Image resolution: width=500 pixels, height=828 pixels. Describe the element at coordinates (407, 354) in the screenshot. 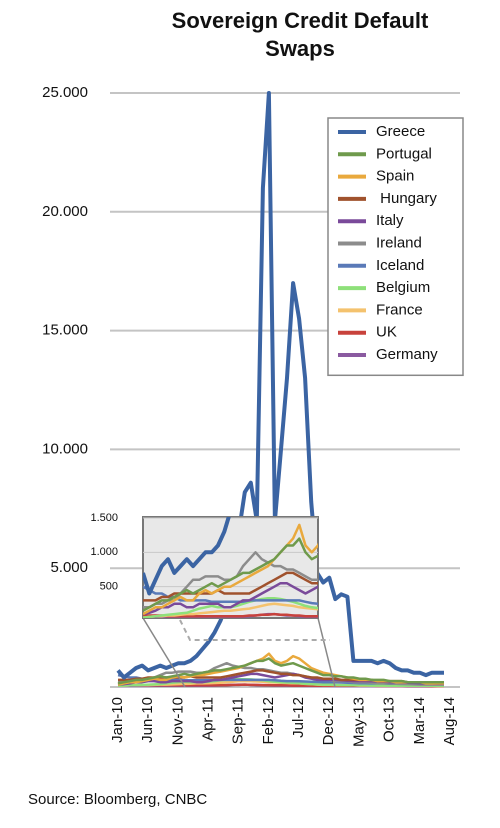

I see `legend-label: Germany` at that location.